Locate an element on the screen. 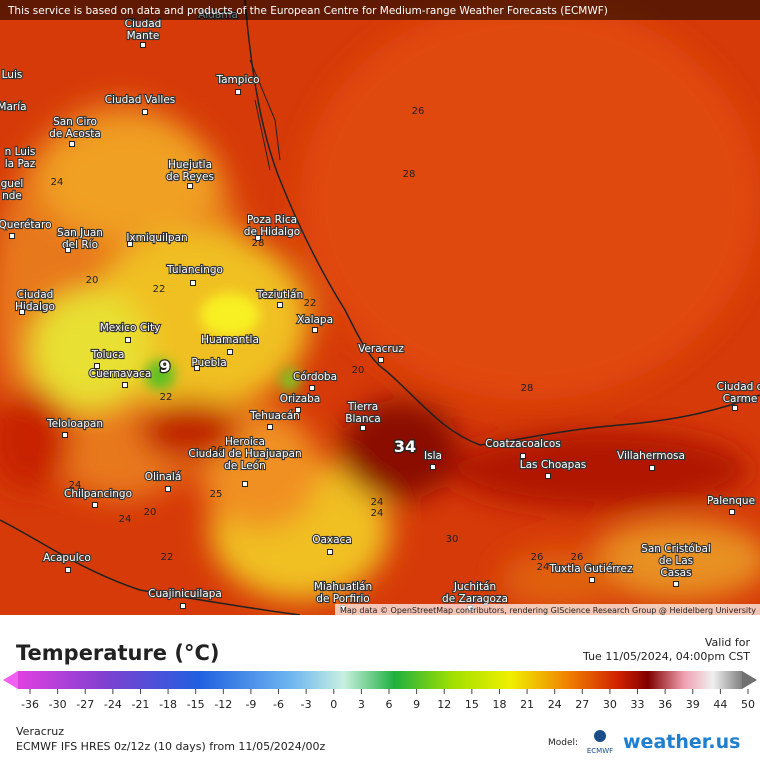 The height and width of the screenshot is (760, 760). city-name: María is located at coordinates (13, 107).